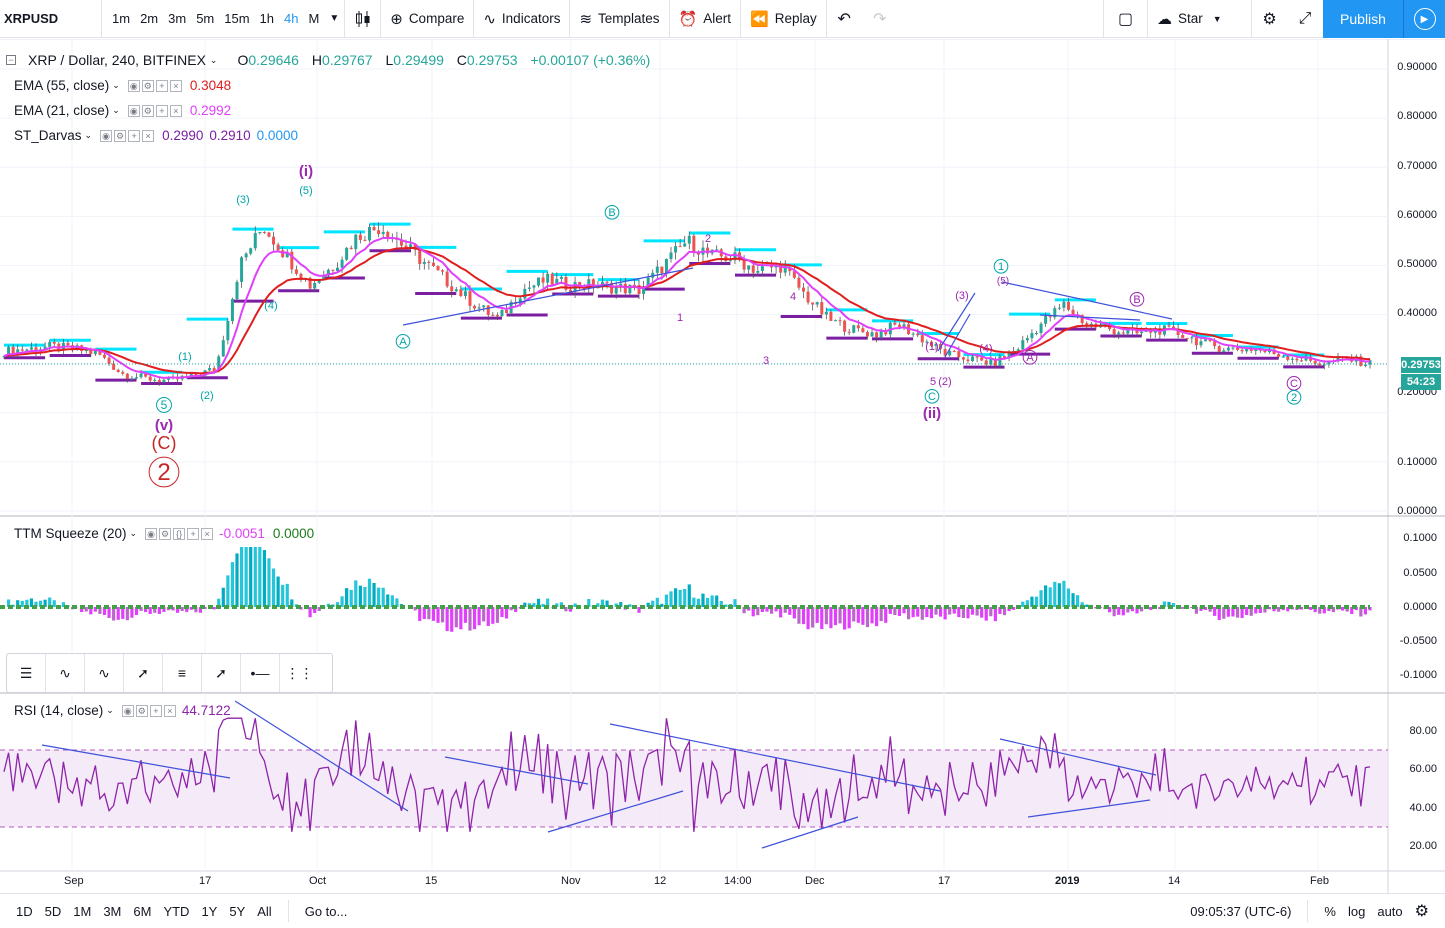 The height and width of the screenshot is (928, 1445). What do you see at coordinates (122, 110) in the screenshot?
I see `ema21-legend: EMA (21, close) ⌄ ◉ ⚙ + × 0.2992` at bounding box center [122, 110].